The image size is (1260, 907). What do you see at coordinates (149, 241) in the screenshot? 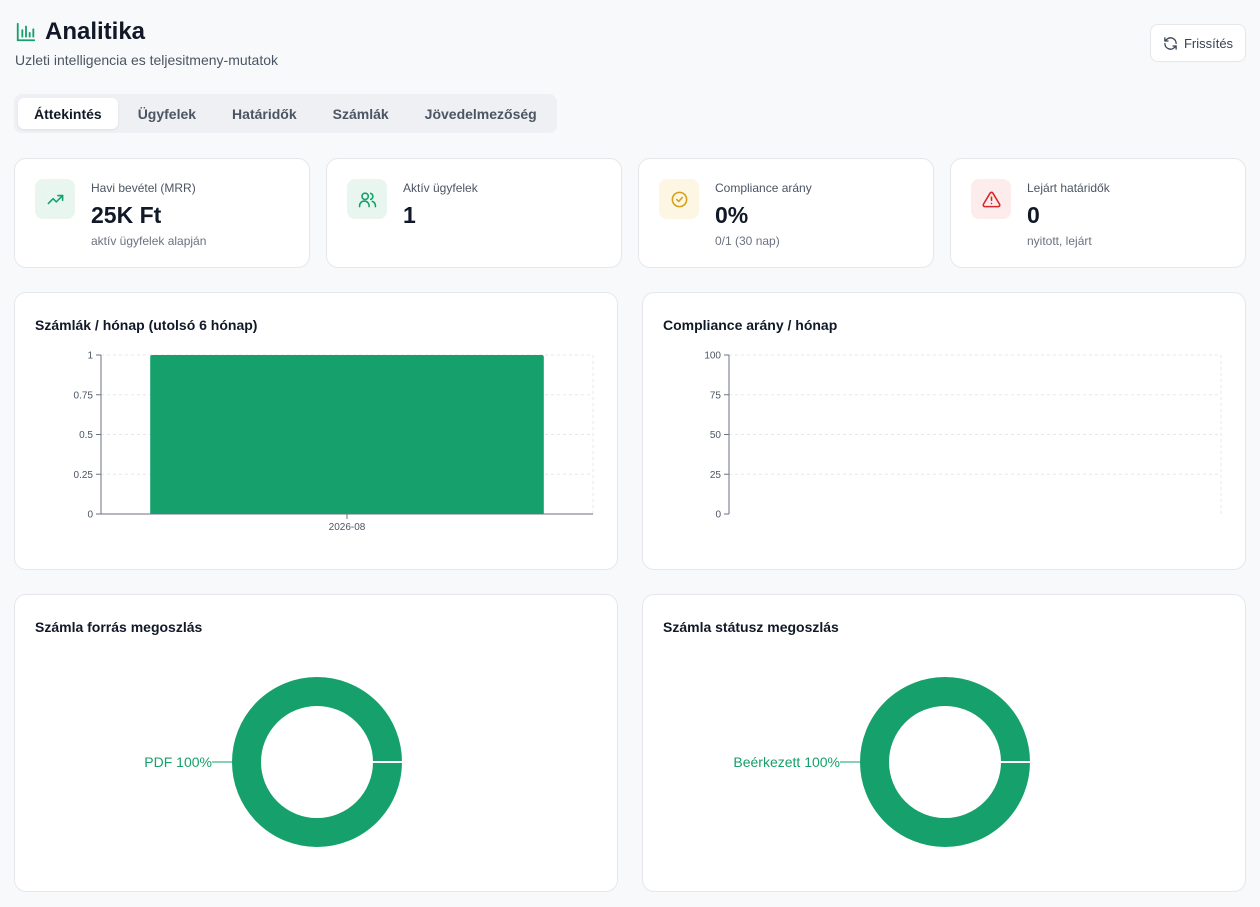
I see `kpi-sub: aktív ügyfelek alapján` at bounding box center [149, 241].